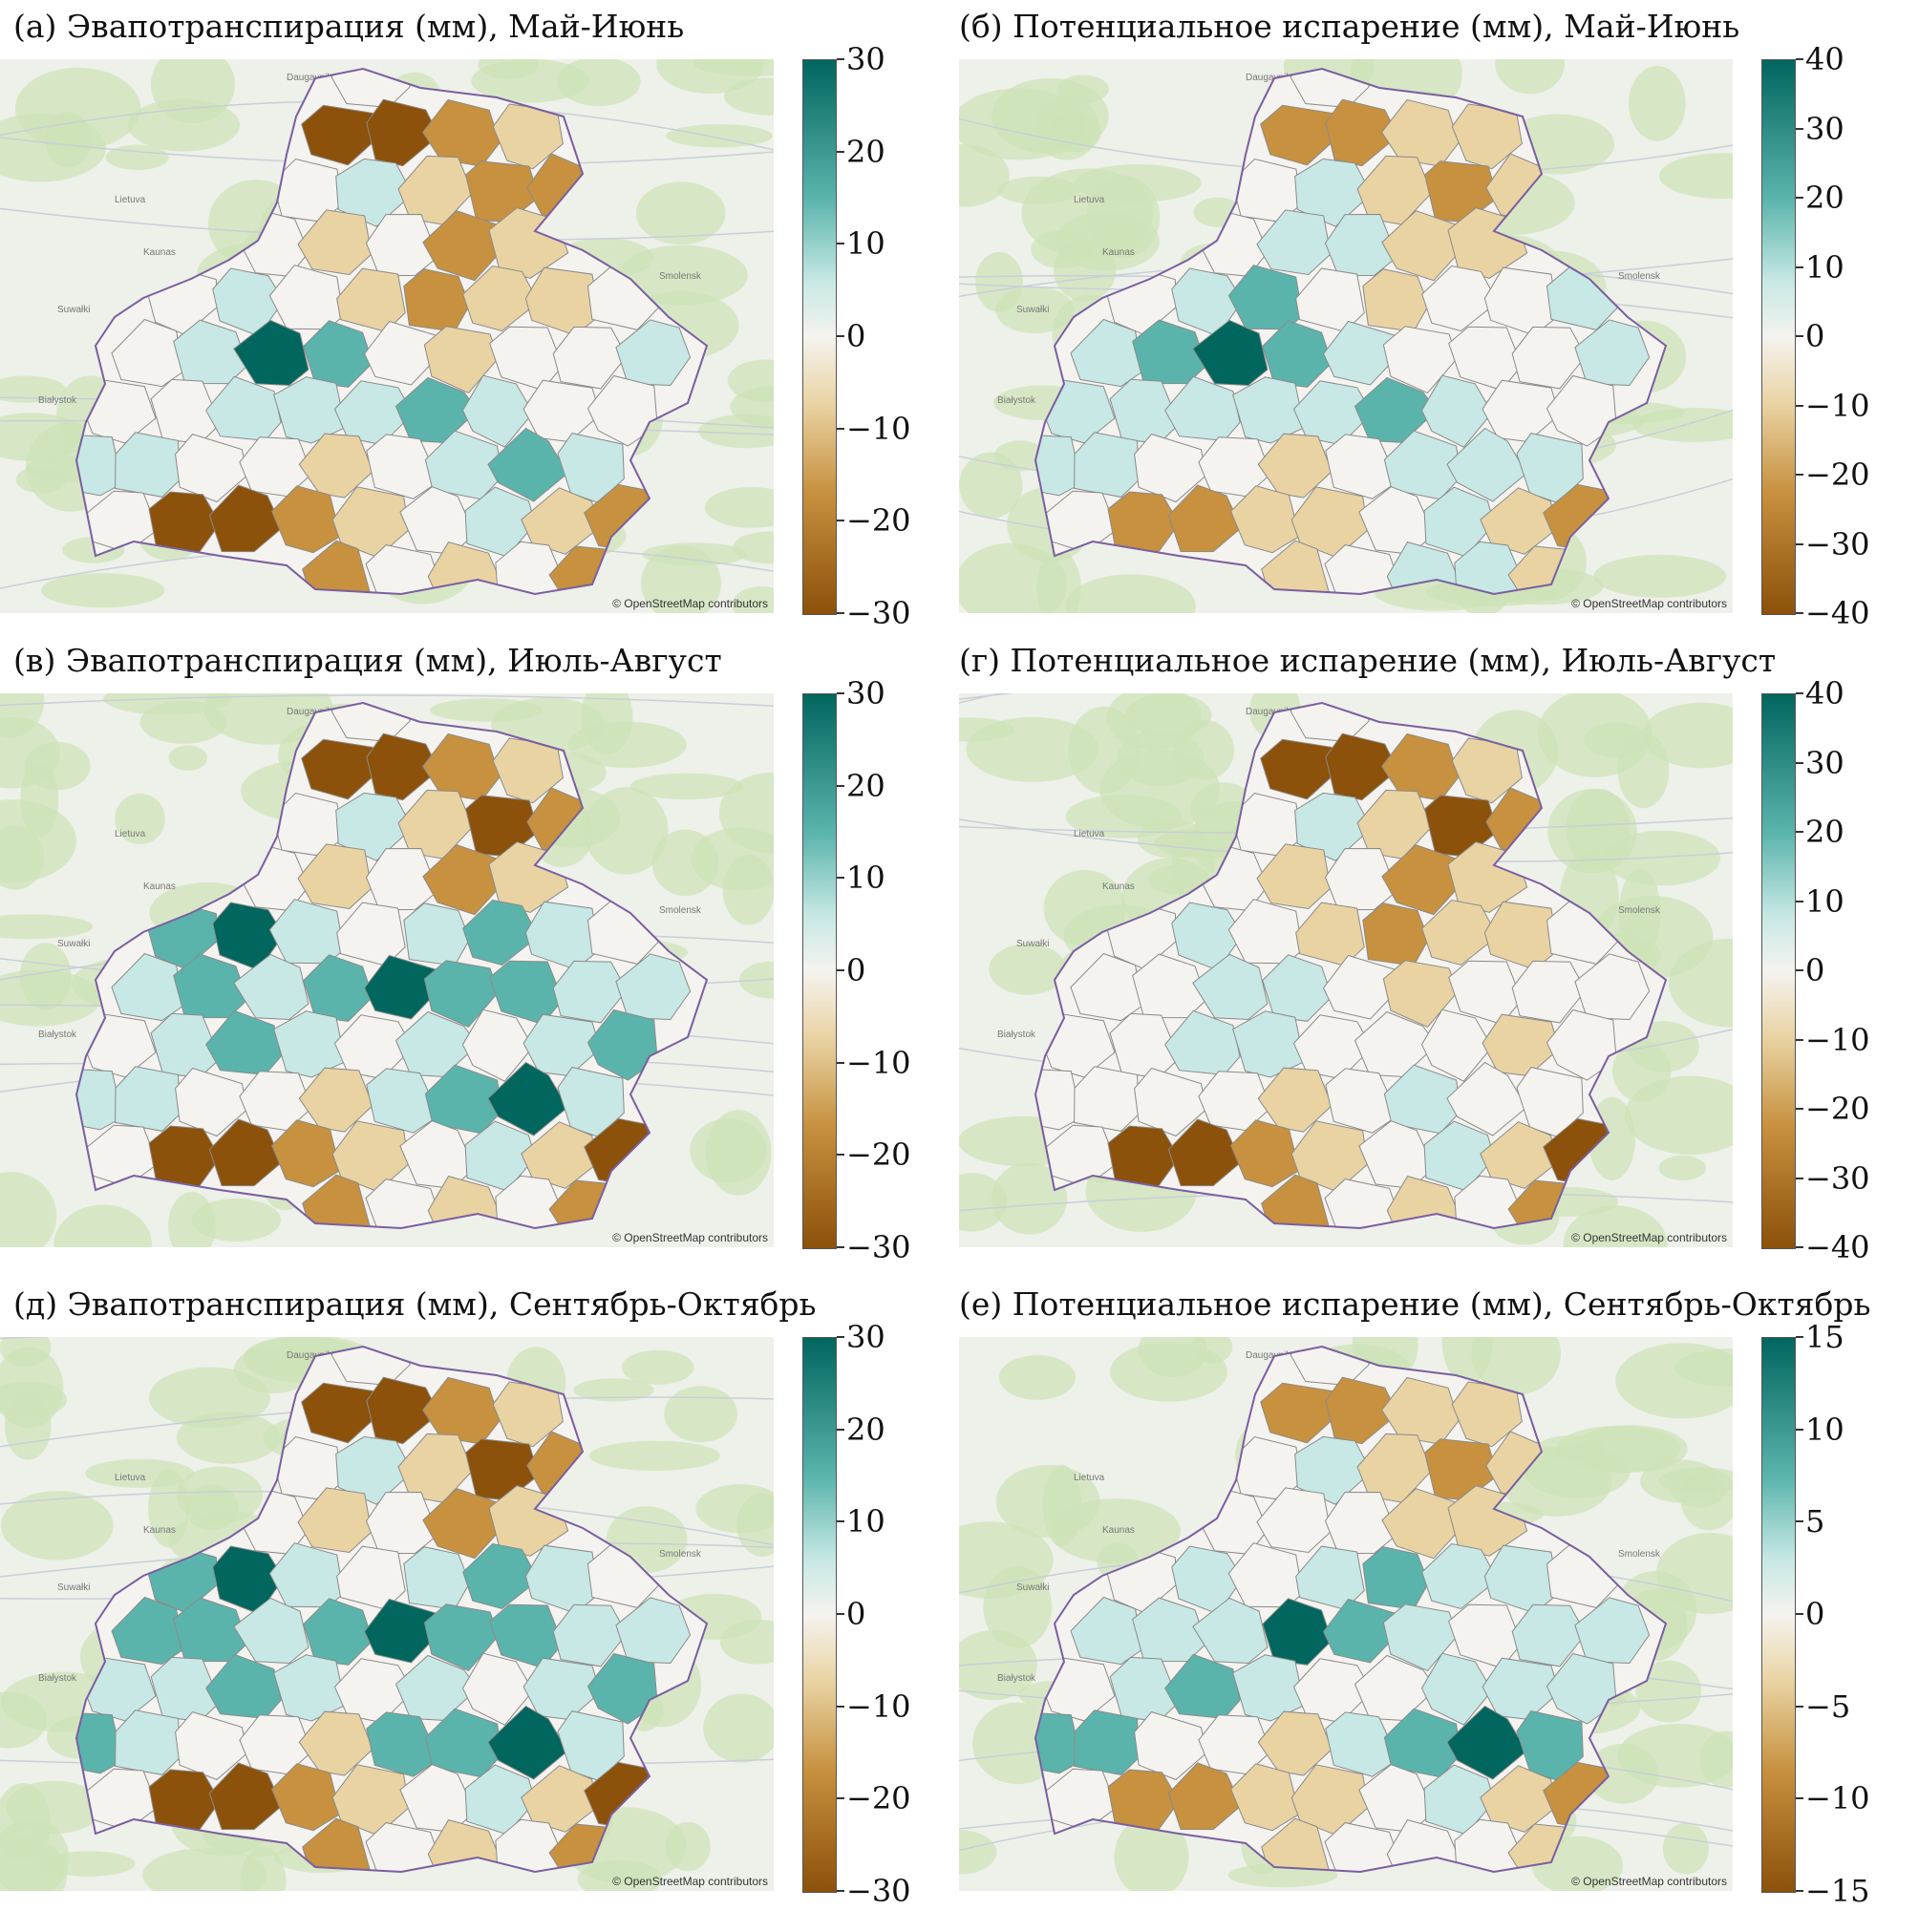  What do you see at coordinates (310, 712) in the screenshot?
I see `place-label: Daugavpils` at bounding box center [310, 712].